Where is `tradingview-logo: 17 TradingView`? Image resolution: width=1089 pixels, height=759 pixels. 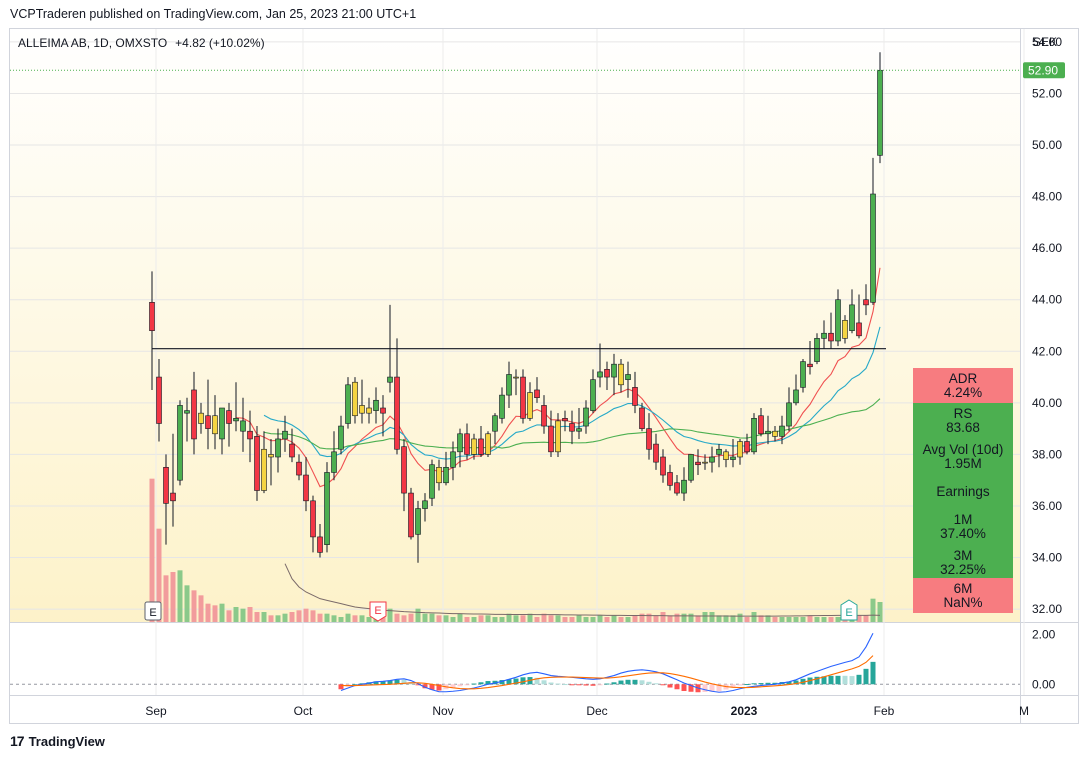
tradingview-logo: 17 TradingView is located at coordinates (57, 741).